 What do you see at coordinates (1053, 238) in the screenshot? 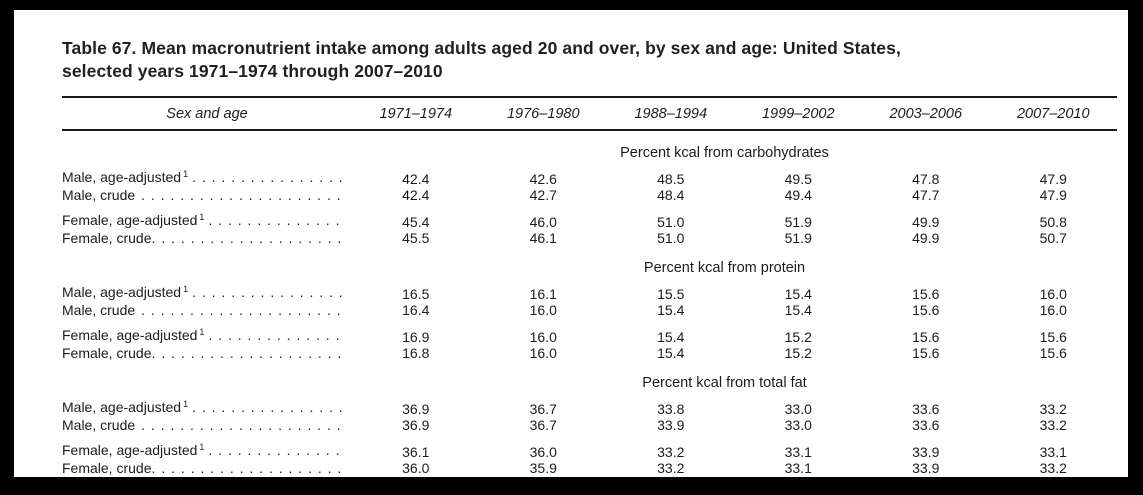
I see `value-cell: 50.7` at bounding box center [1053, 238].